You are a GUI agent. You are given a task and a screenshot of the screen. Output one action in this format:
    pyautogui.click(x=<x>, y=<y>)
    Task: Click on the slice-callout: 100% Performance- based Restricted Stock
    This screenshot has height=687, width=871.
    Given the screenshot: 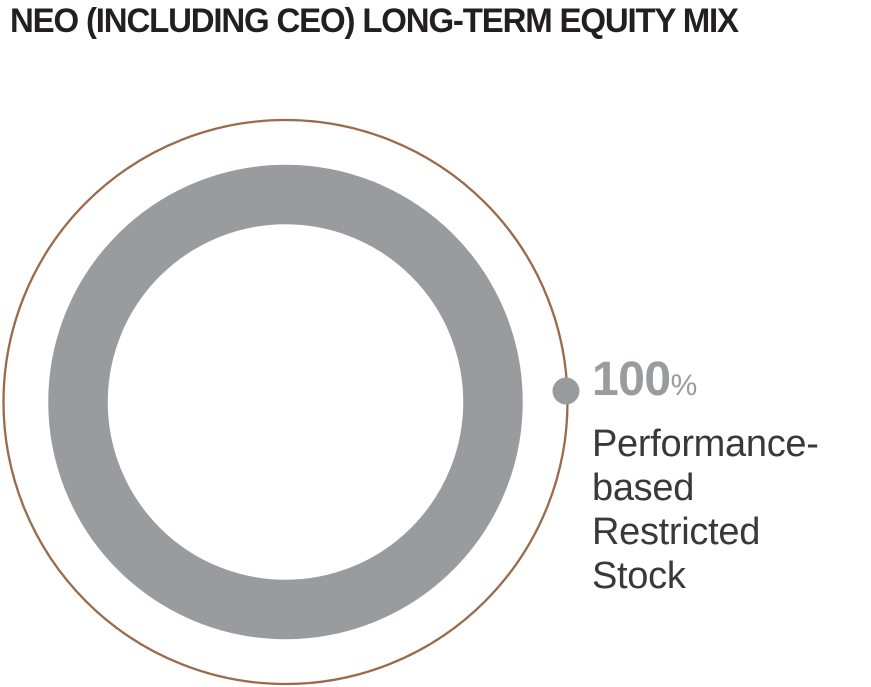 What is the action you would take?
    pyautogui.click(x=731, y=477)
    